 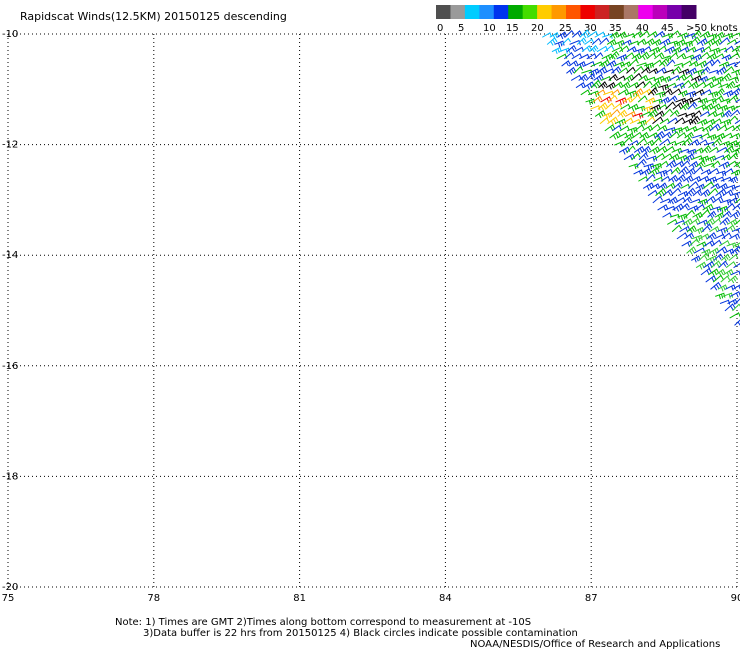 What do you see at coordinates (642, 28) in the screenshot?
I see `legend-label: 40` at bounding box center [642, 28].